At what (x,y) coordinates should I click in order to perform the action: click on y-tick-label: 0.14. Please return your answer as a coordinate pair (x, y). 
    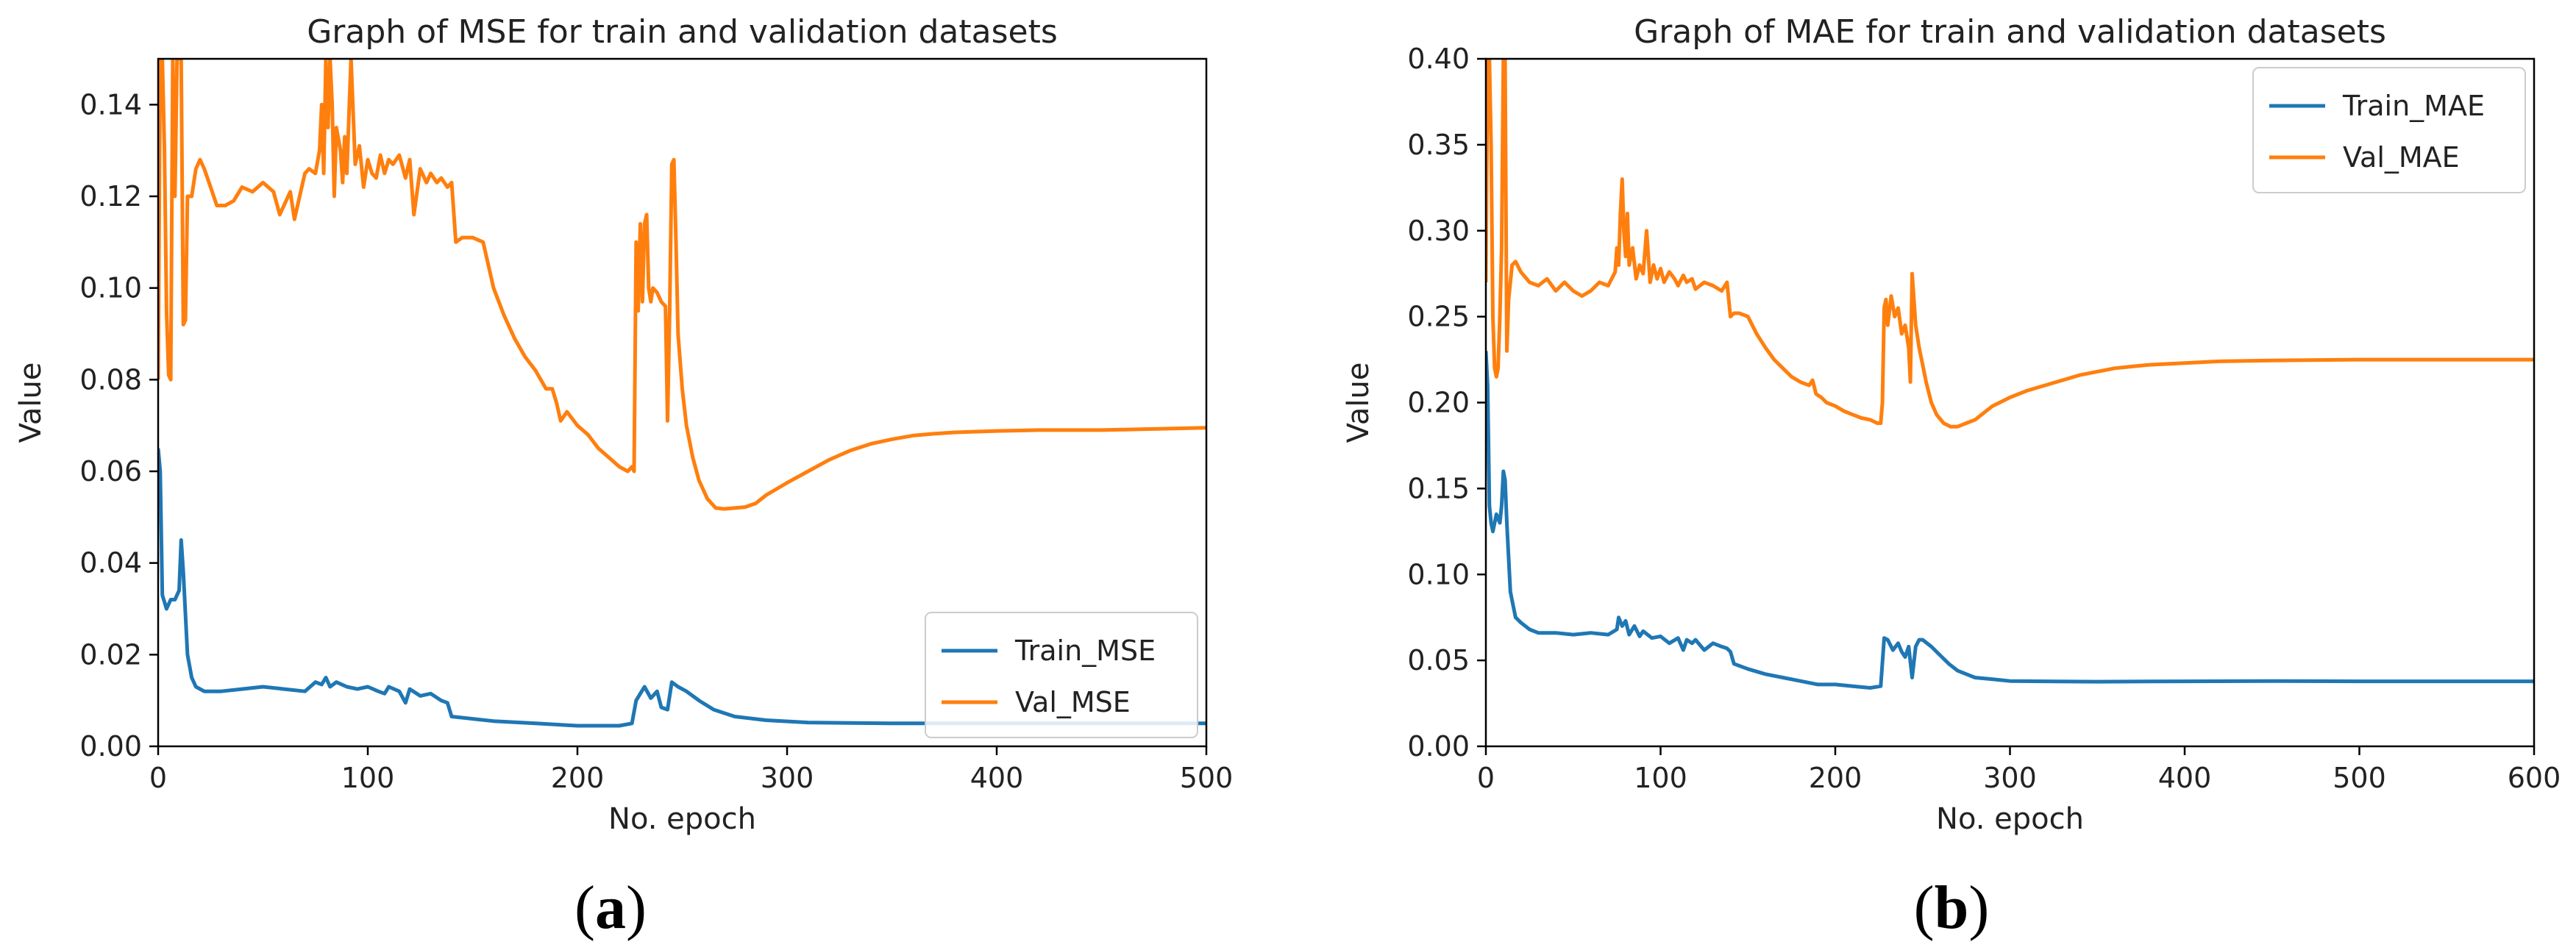
    Looking at the image, I should click on (110, 105).